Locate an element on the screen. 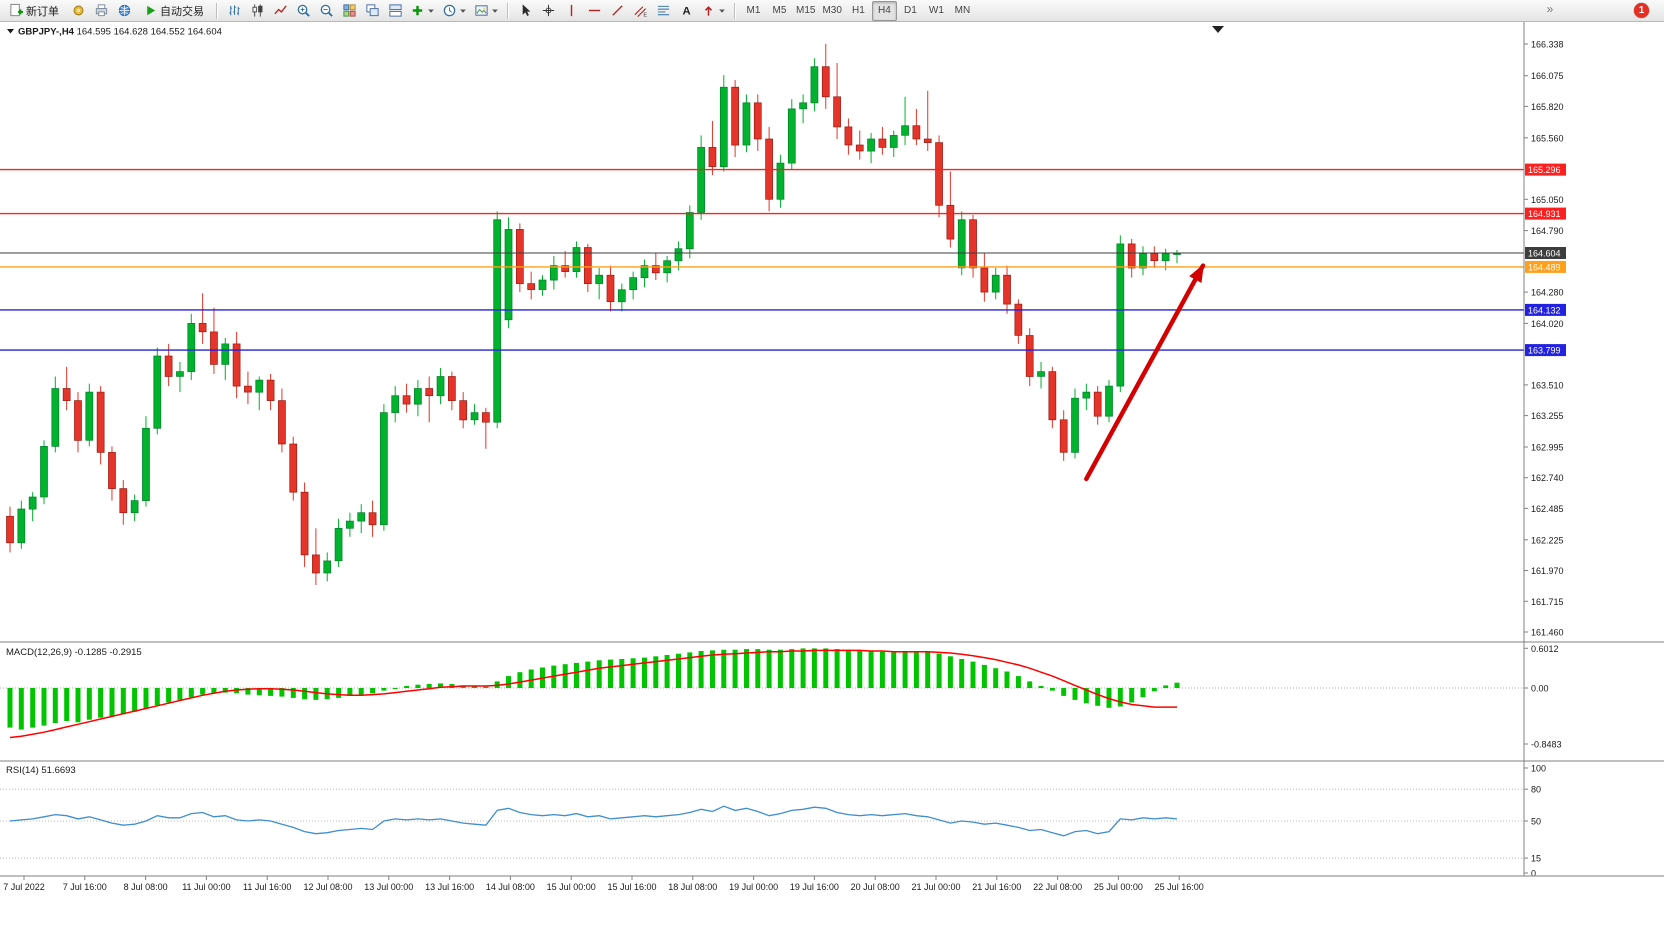  add-indicator-icon is located at coordinates (422, 11).